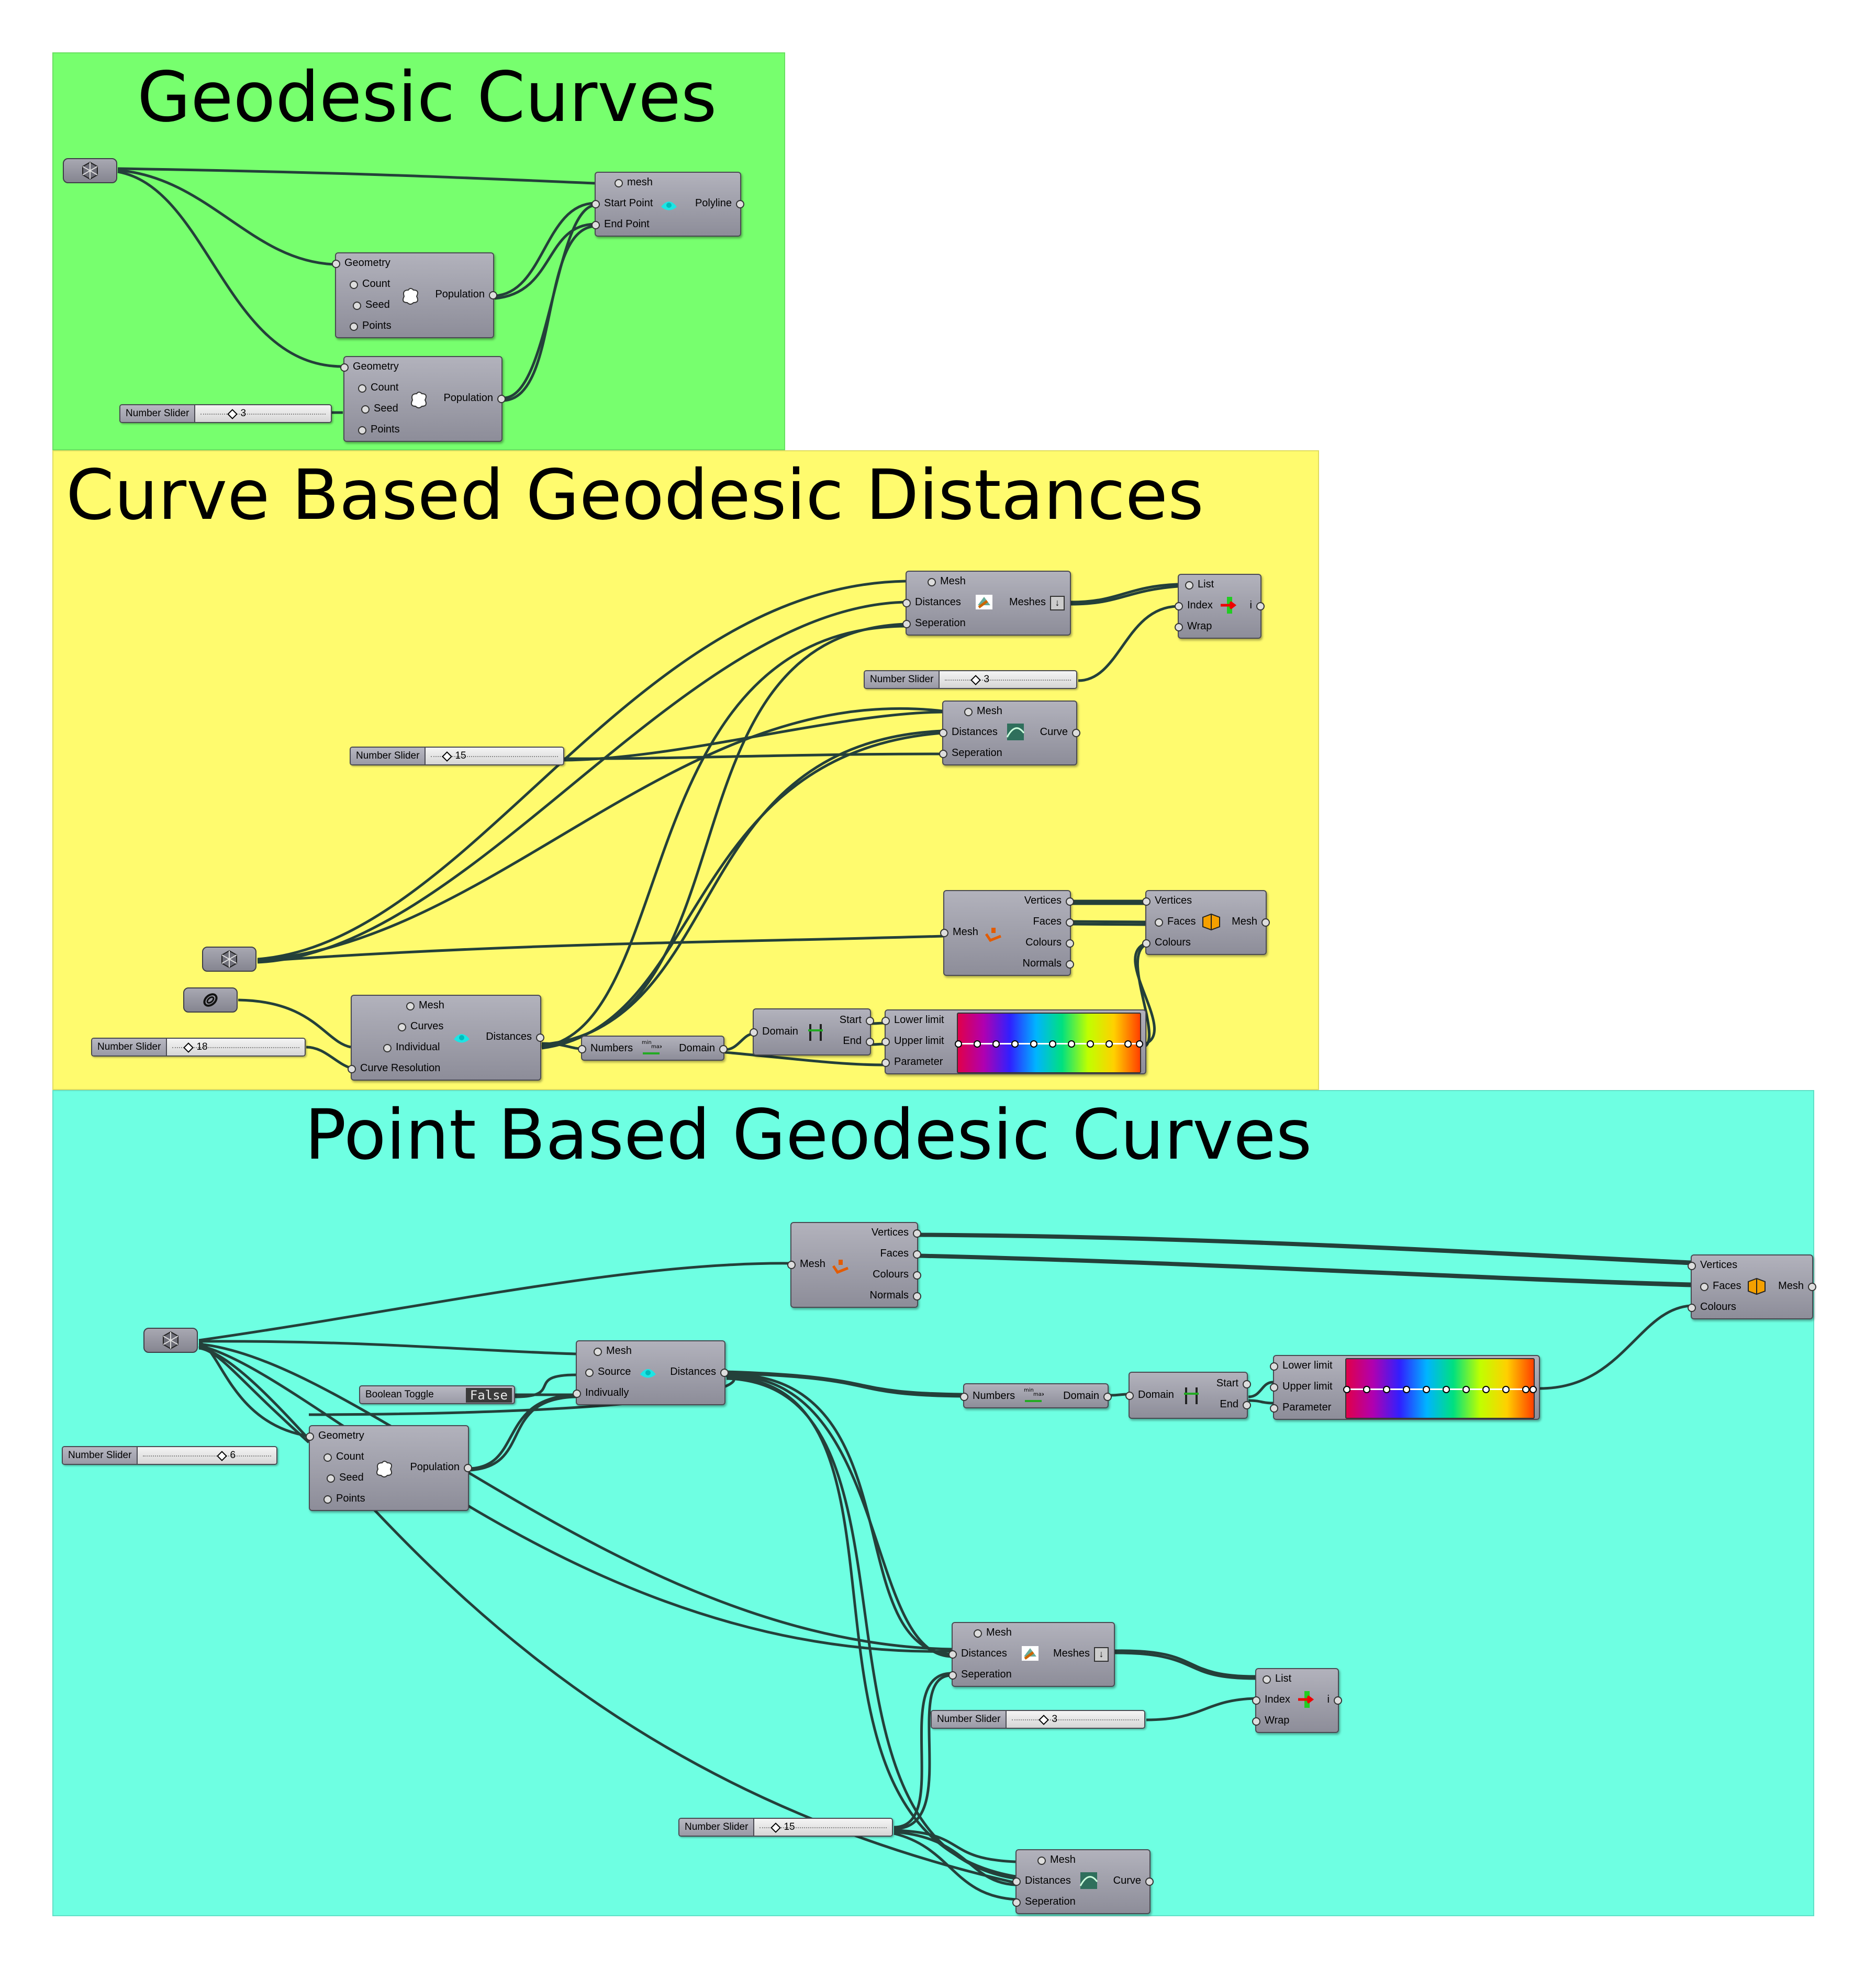 This screenshot has width=1876, height=1978. Describe the element at coordinates (1235, 1404) in the screenshot. I see `output-end: End` at that location.